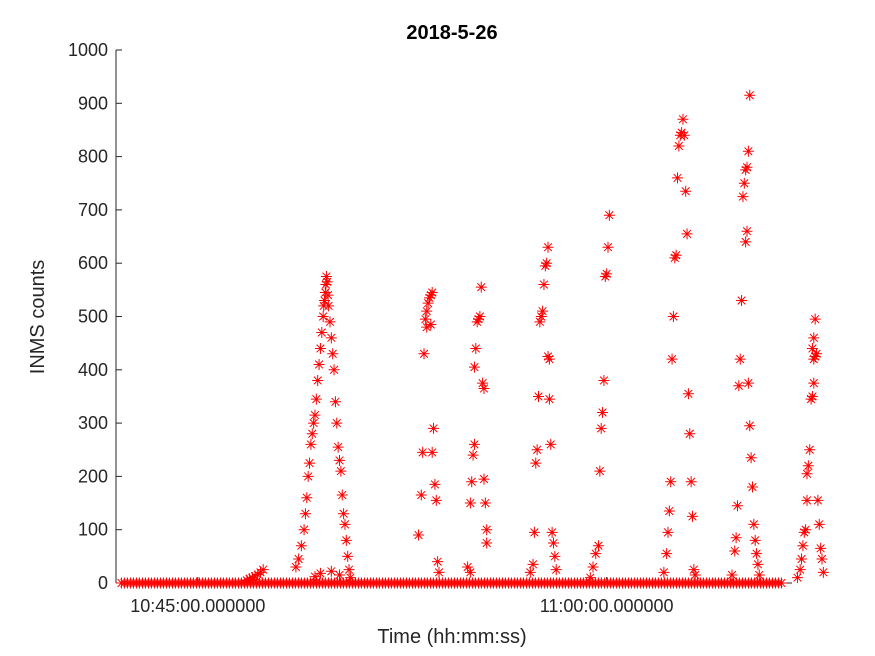 Image resolution: width=875 pixels, height=656 pixels. Describe the element at coordinates (451, 33) in the screenshot. I see `chart-title: 2018-5-26` at that location.